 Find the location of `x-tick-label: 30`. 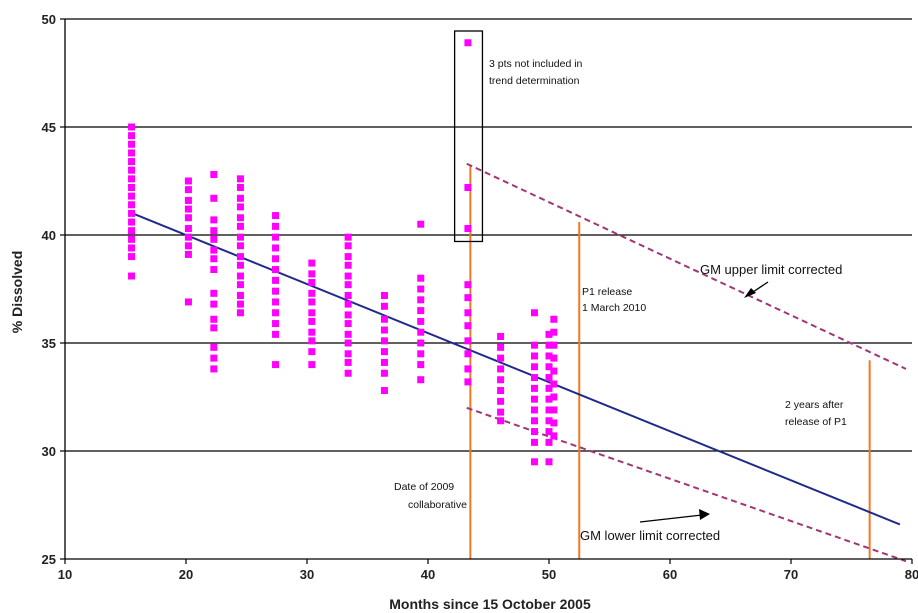

x-tick-label: 30 is located at coordinates (307, 574).